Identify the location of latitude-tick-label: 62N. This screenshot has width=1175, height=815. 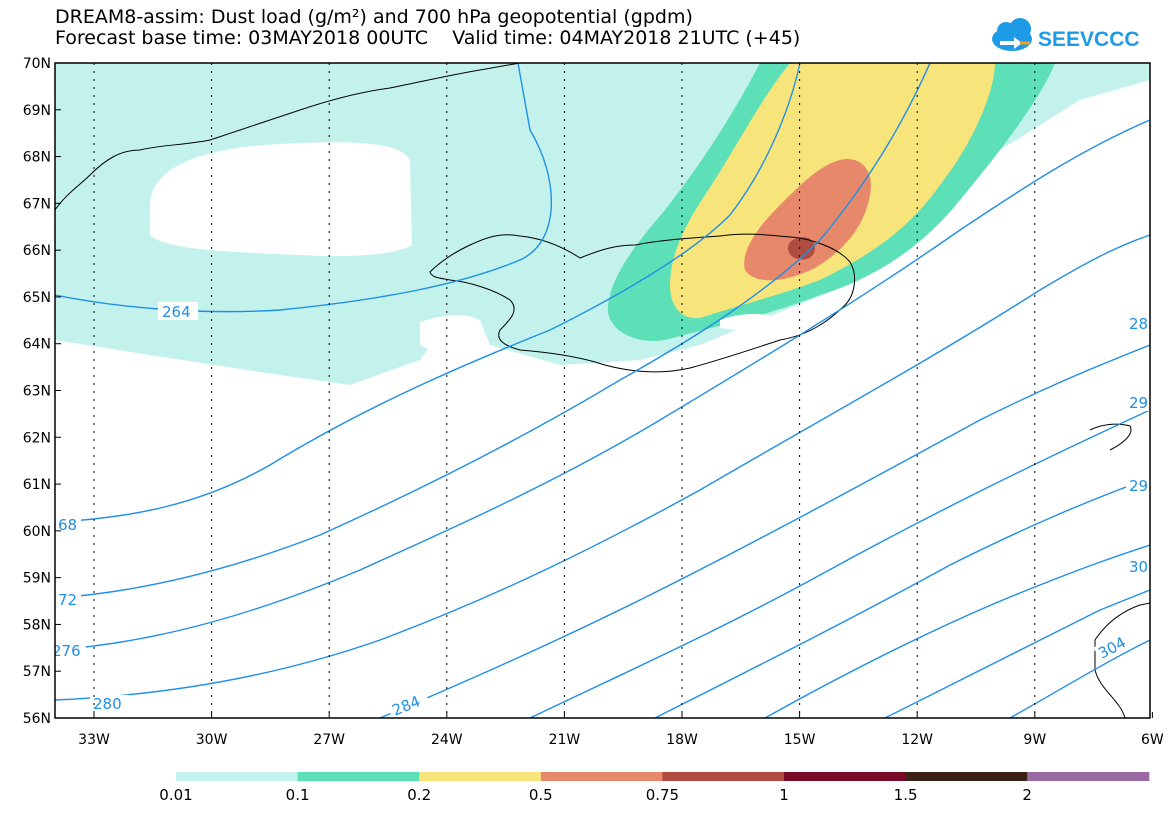
(37, 438).